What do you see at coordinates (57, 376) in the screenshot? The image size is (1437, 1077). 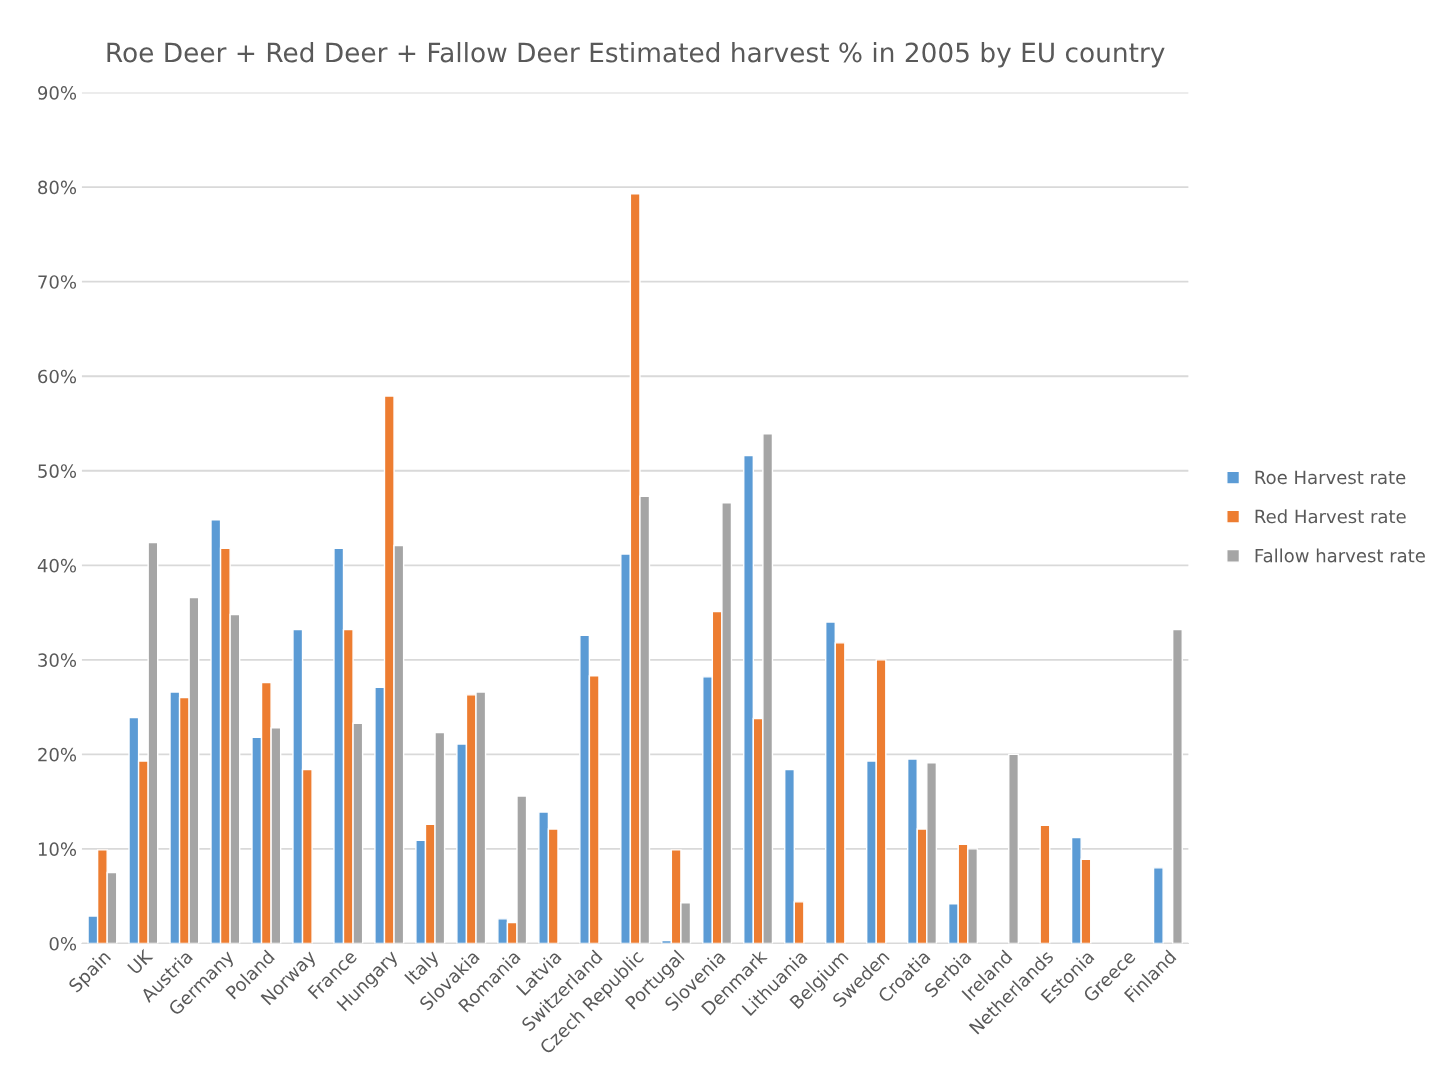 I see `y-tick-label: 60%` at bounding box center [57, 376].